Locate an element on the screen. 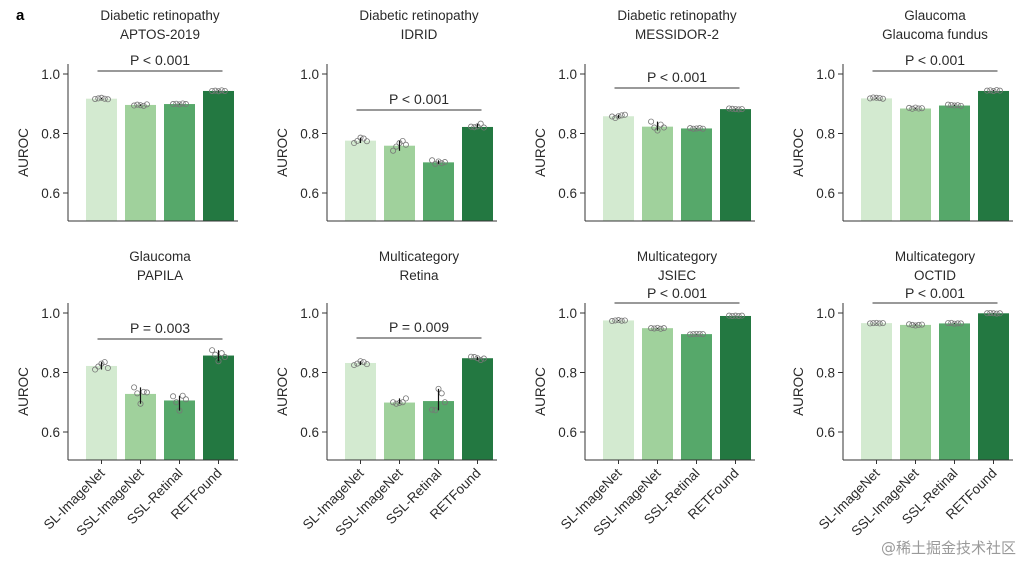 The width and height of the screenshot is (1024, 564). p-value-label: P < 0.001 is located at coordinates (160, 60).